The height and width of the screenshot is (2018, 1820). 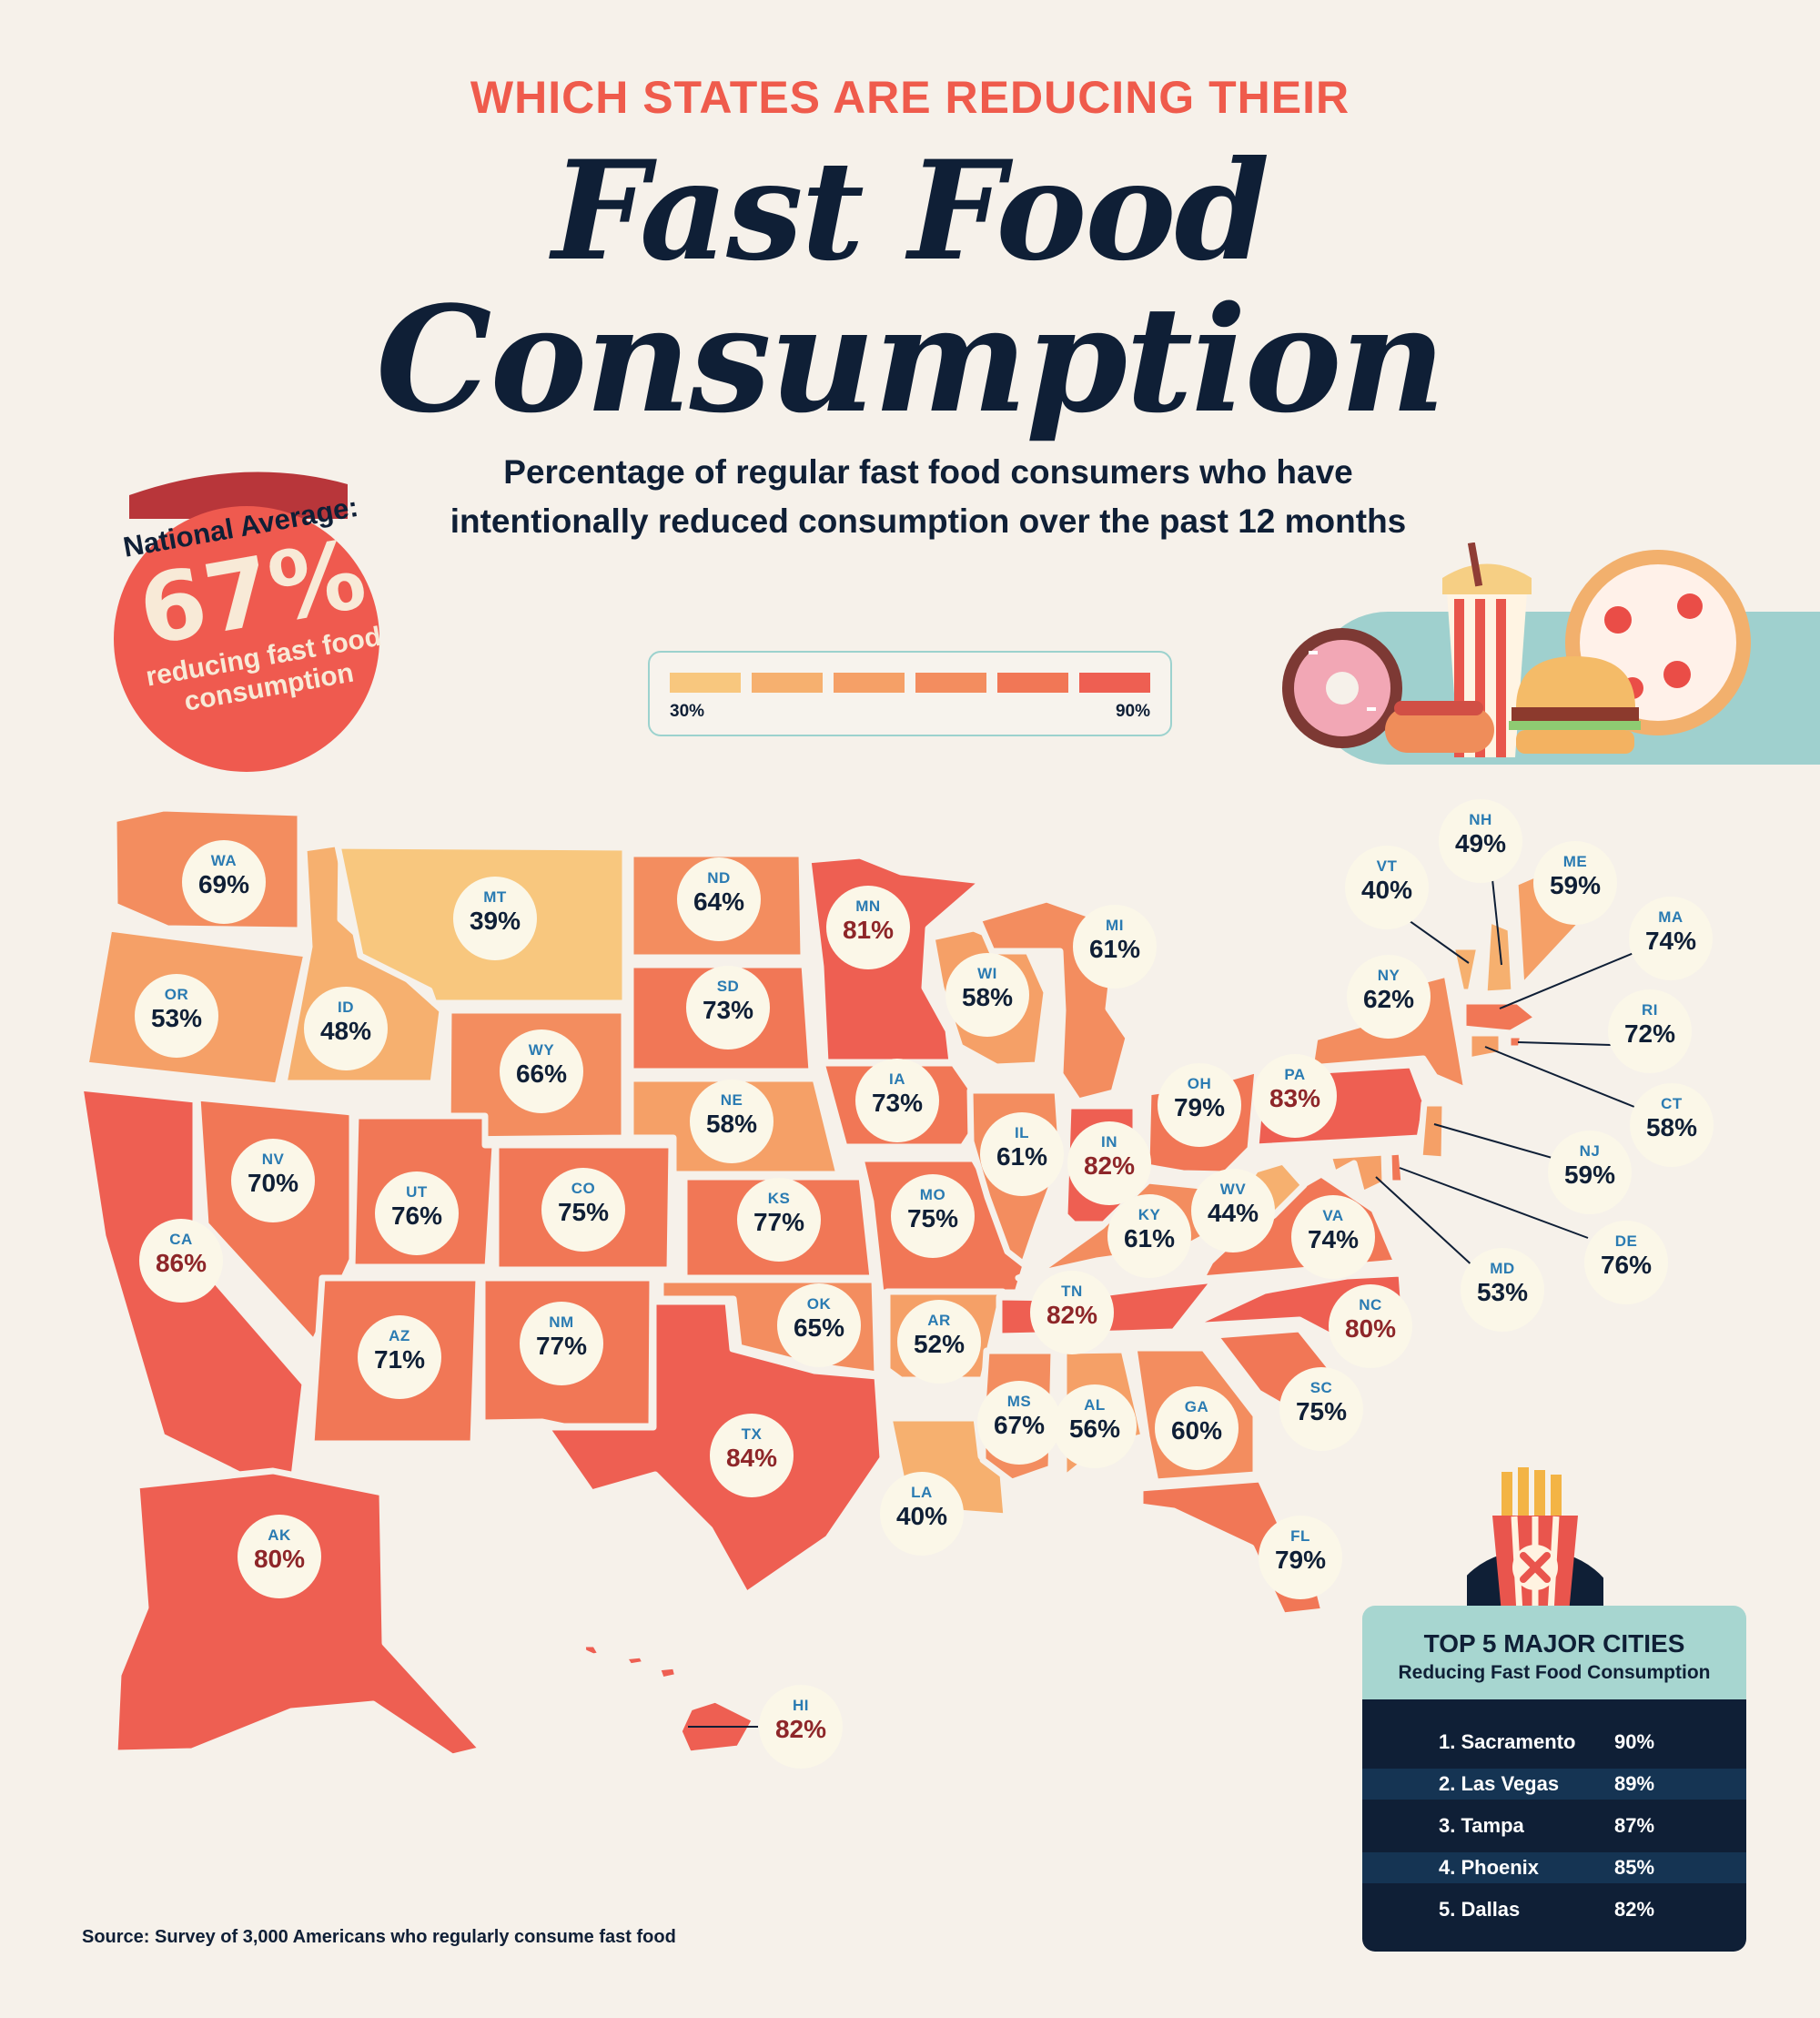 I want to click on title-line-2: Consumption, so click(x=911, y=359).